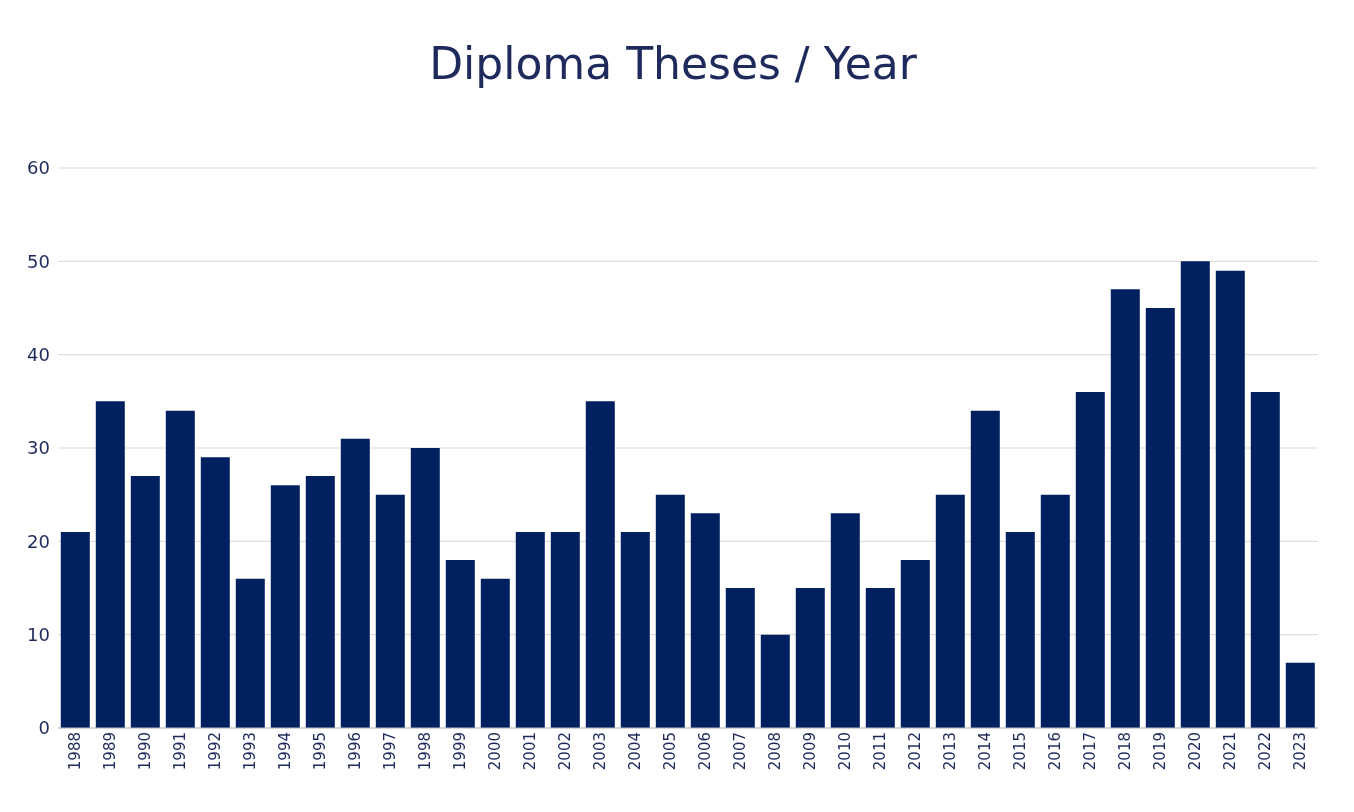  I want to click on x-tick-label: 1990, so click(145, 751).